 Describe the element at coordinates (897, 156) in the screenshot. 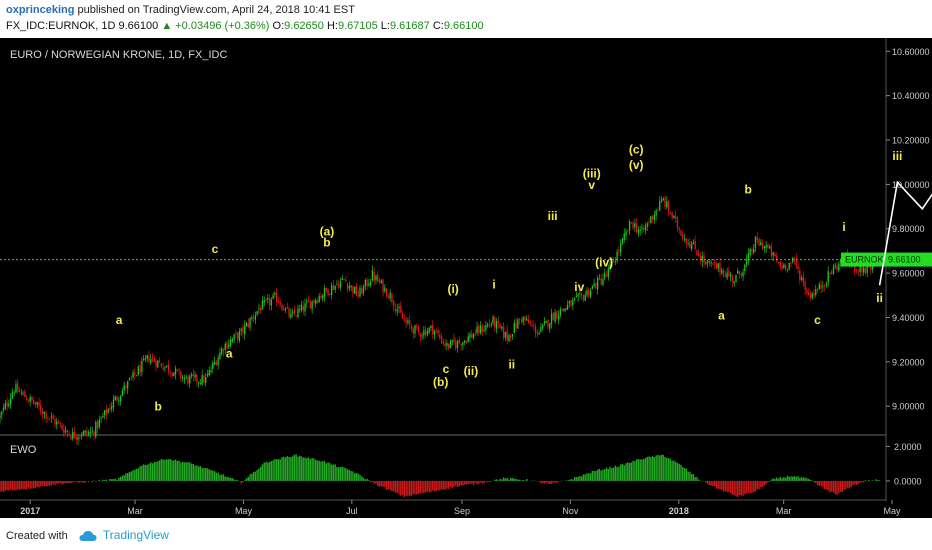

I see `wave-label: iii` at that location.